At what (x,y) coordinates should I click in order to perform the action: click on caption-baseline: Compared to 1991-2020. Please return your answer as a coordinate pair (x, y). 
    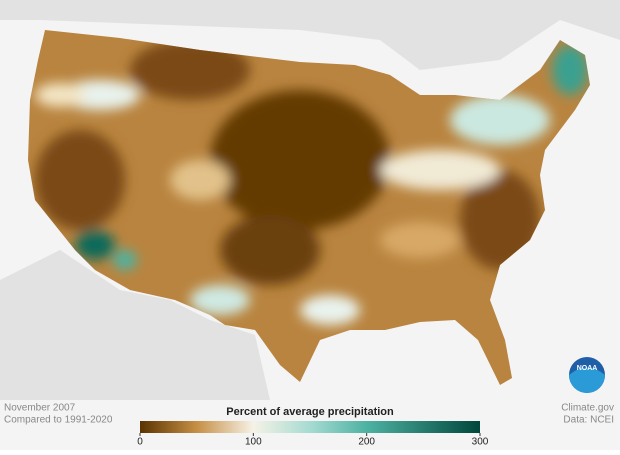
    Looking at the image, I should click on (58, 420).